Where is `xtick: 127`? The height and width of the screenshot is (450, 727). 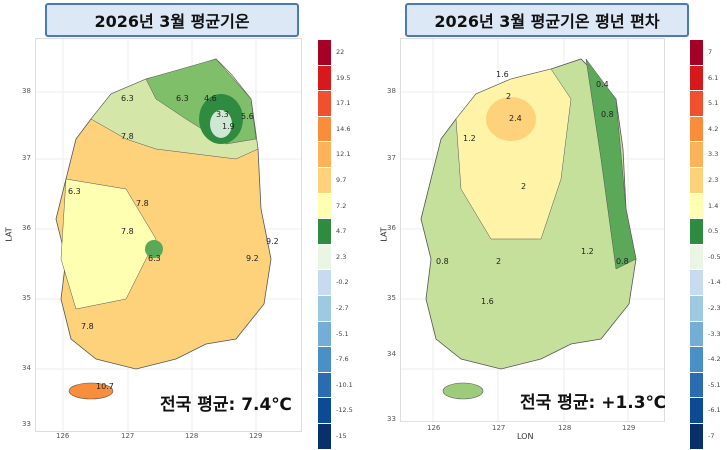 xtick: 127 is located at coordinates (128, 436).